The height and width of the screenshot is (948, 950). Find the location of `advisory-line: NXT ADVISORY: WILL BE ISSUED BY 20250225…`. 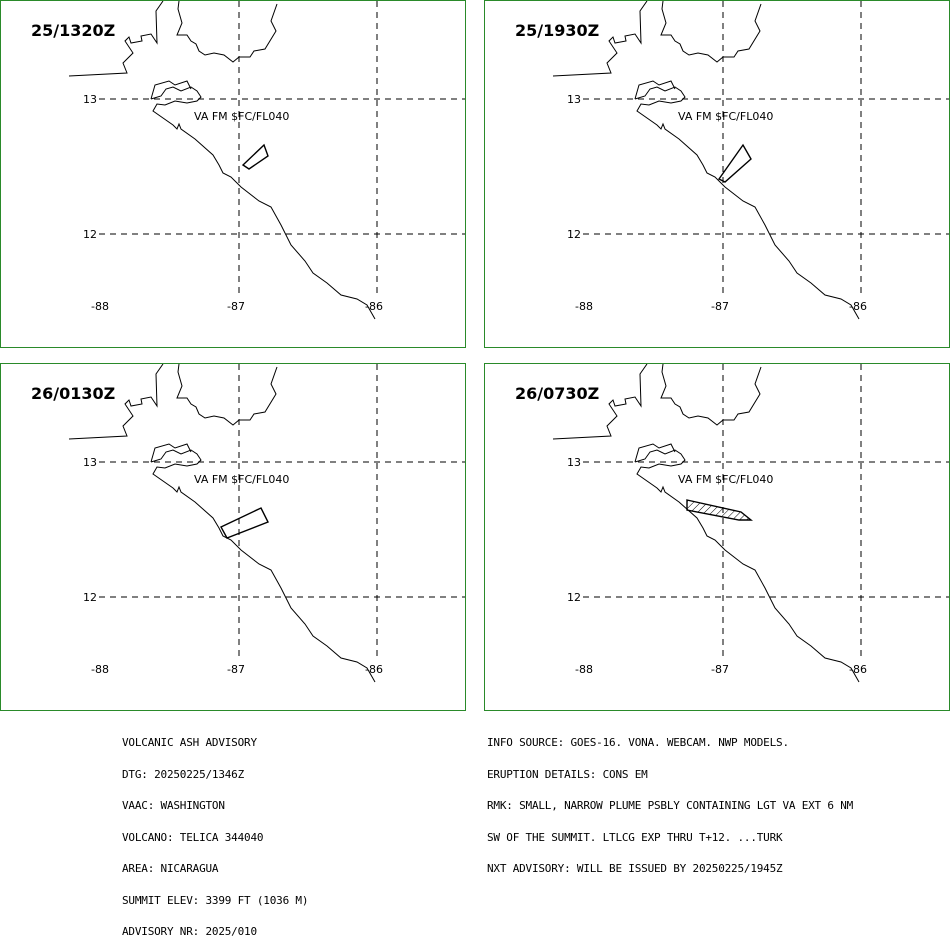

advisory-line: NXT ADVISORY: WILL BE ISSUED BY 20250225… is located at coordinates (635, 868).